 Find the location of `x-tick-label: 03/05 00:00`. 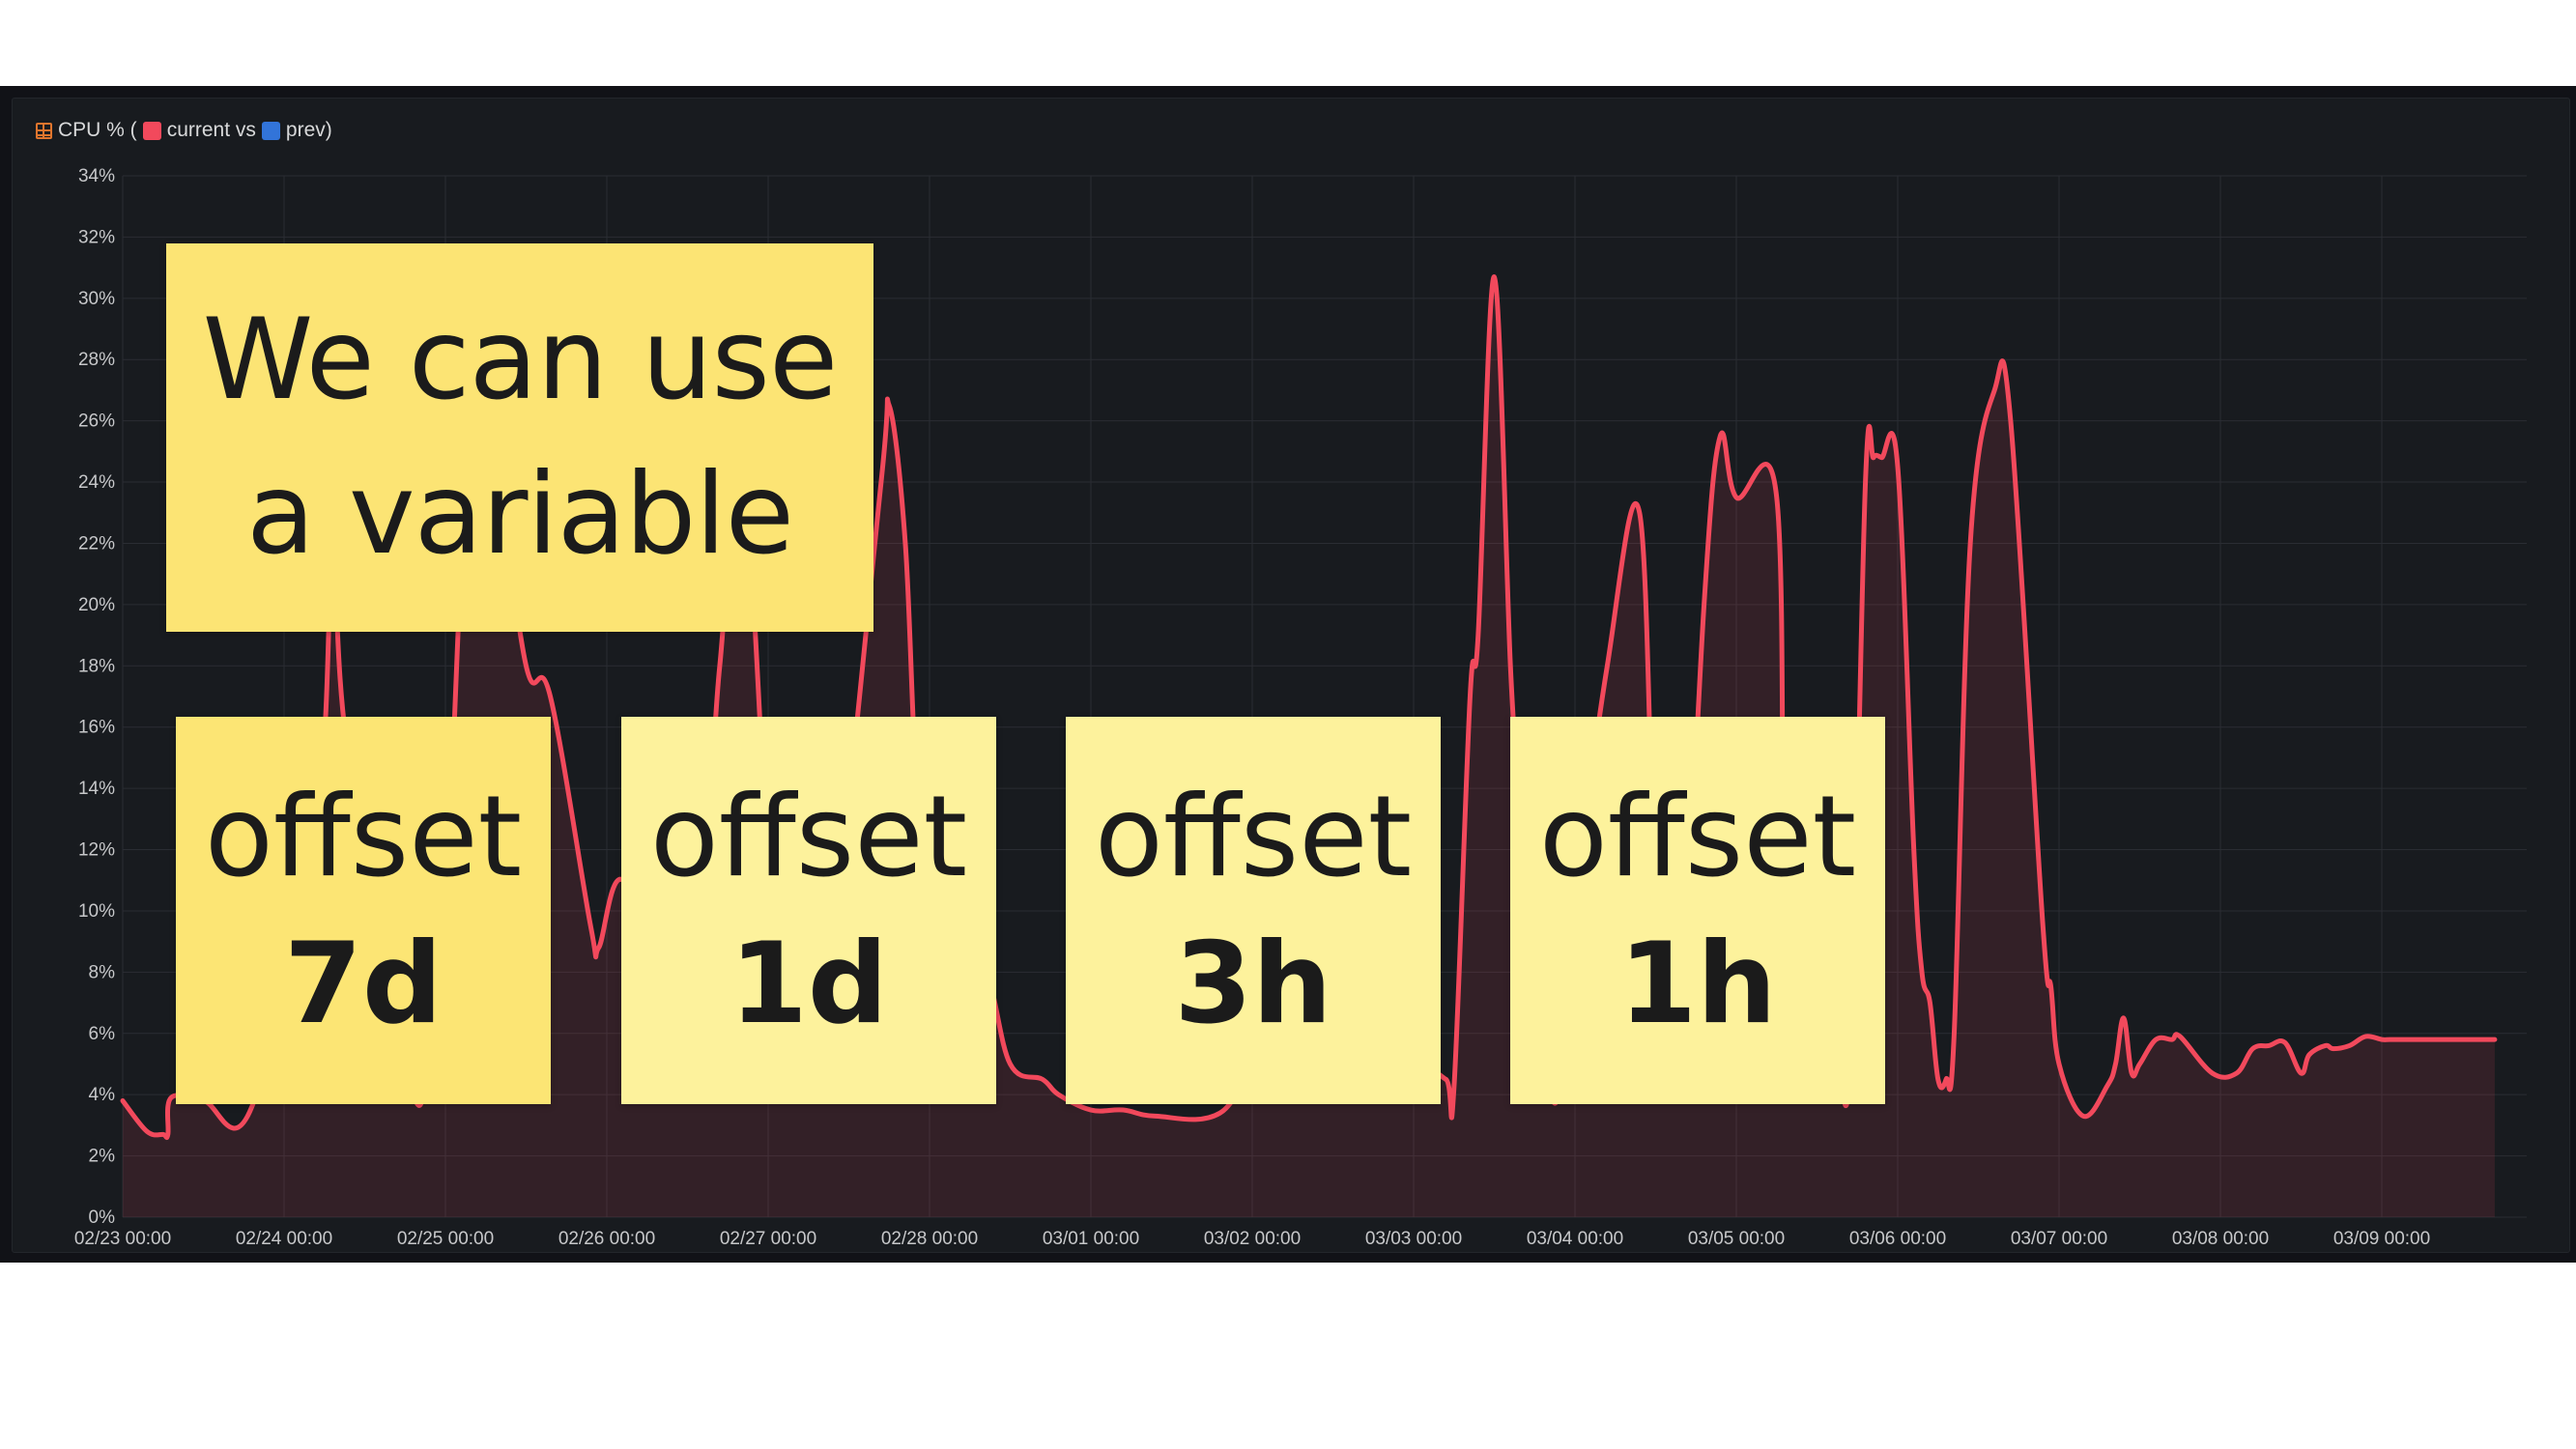

x-tick-label: 03/05 00:00 is located at coordinates (1737, 1239).